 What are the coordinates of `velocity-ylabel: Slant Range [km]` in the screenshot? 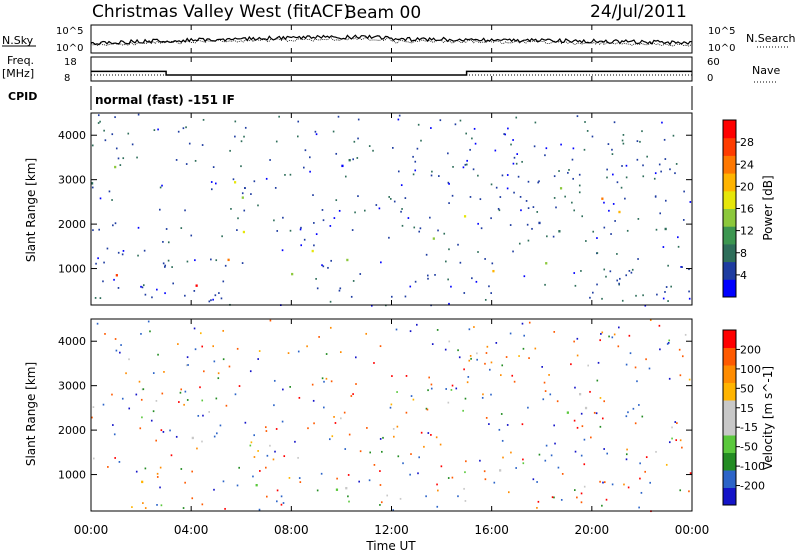 It's located at (31, 414).